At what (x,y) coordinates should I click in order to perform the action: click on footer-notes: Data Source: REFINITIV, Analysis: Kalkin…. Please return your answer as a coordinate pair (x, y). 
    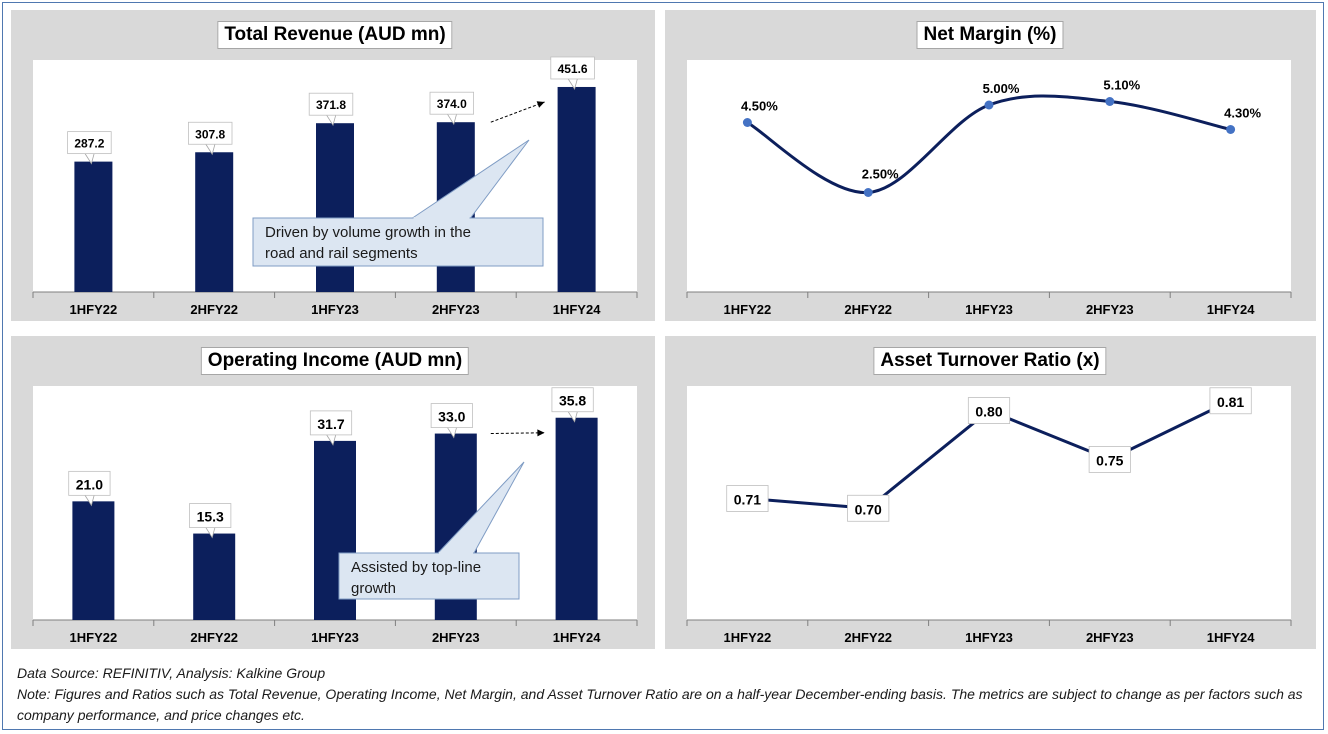
    Looking at the image, I should click on (667, 694).